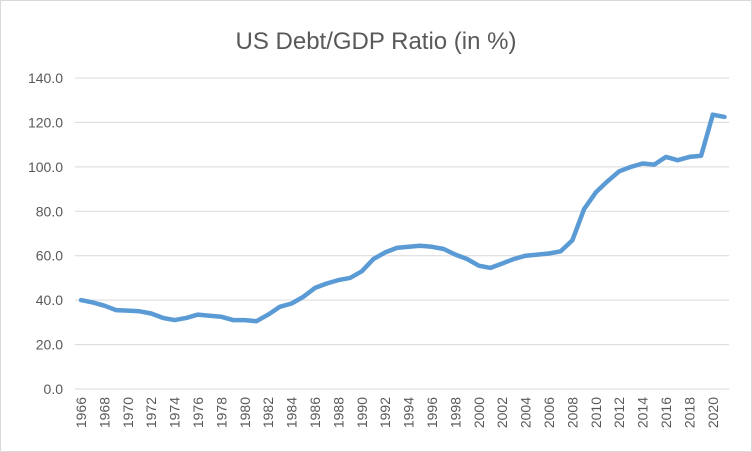 This screenshot has height=452, width=752. I want to click on x-tick-label: 2010, so click(596, 412).